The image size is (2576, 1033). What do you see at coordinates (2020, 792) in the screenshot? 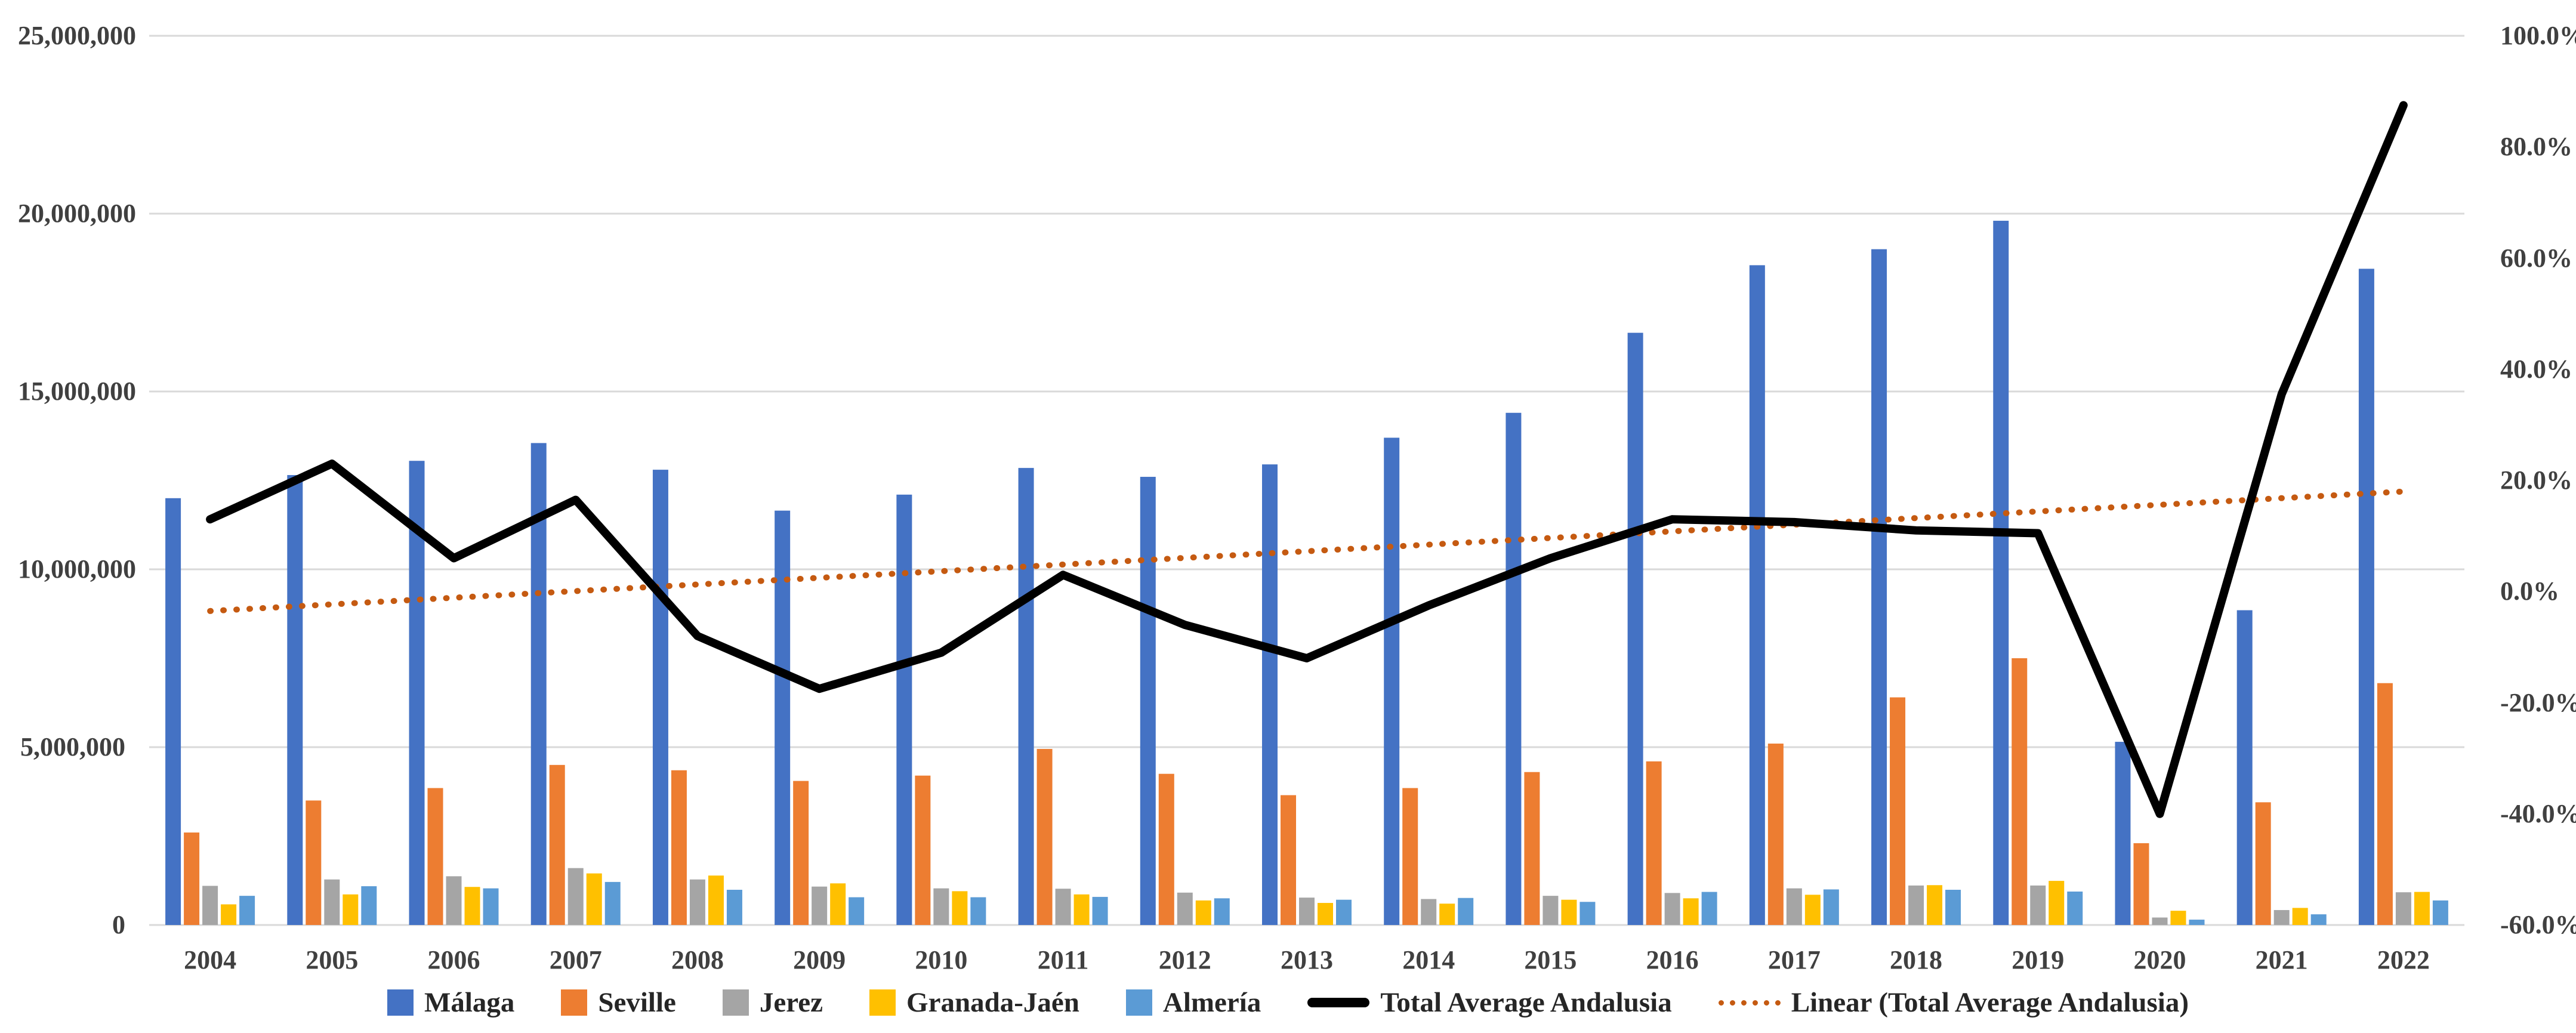
I see `bar-Seville-2019` at bounding box center [2020, 792].